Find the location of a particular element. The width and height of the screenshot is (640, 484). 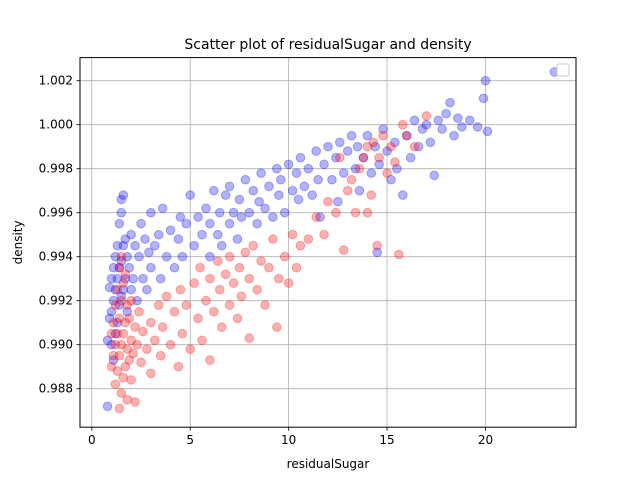

y-tick-label: 0.998 is located at coordinates (56, 169).